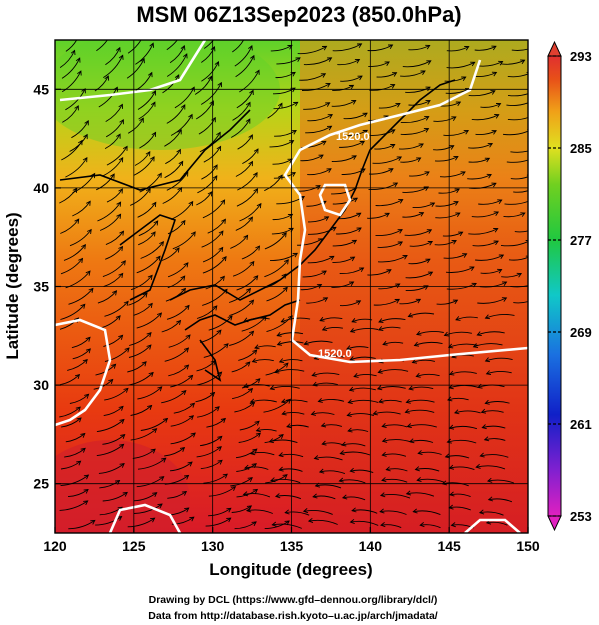 The image size is (599, 625). What do you see at coordinates (41, 385) in the screenshot?
I see `y-tick-label-30: 30` at bounding box center [41, 385].